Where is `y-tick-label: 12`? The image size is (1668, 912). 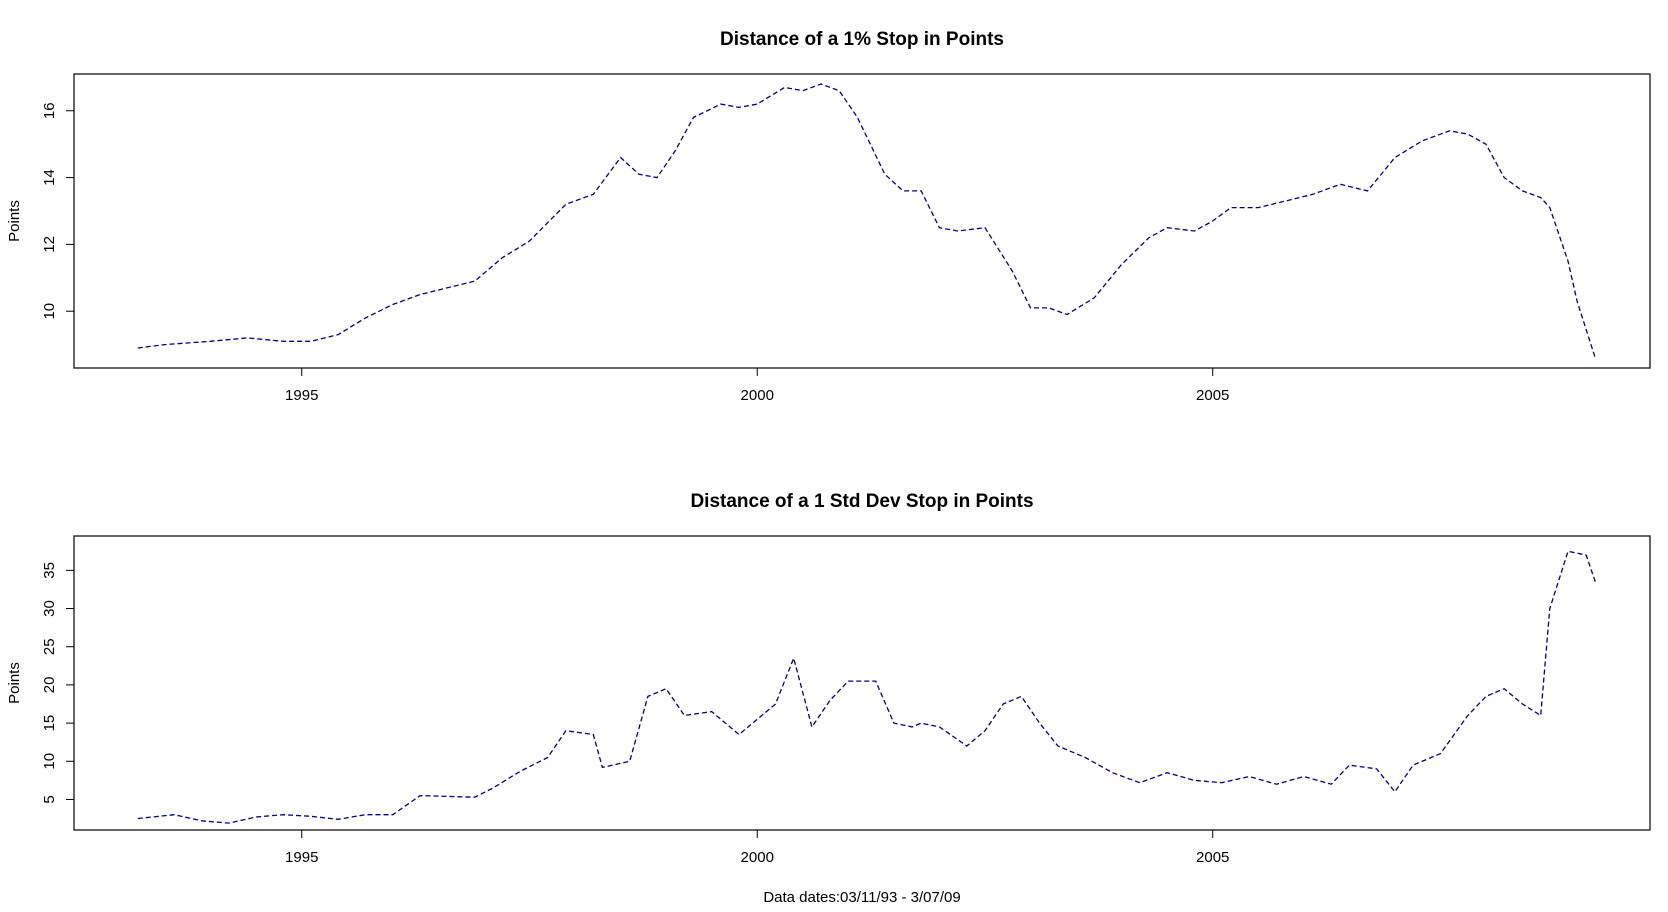
y-tick-label: 12 is located at coordinates (49, 244).